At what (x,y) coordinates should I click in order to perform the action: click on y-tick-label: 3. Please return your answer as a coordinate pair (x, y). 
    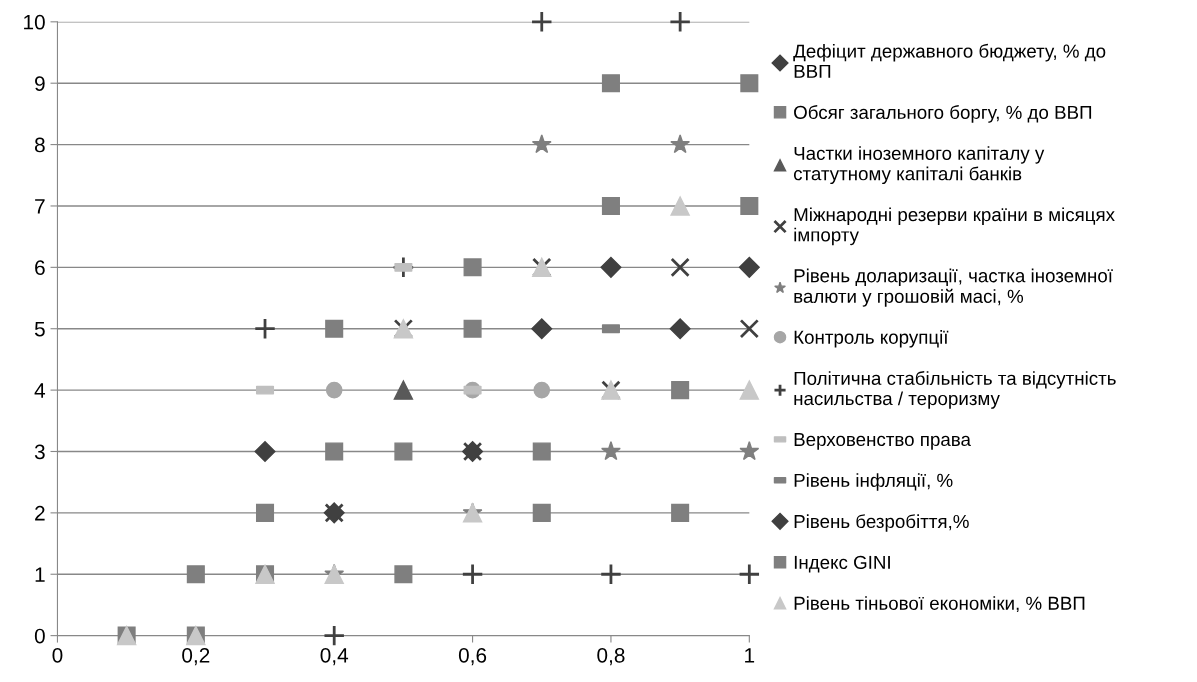
    Looking at the image, I should click on (39, 452).